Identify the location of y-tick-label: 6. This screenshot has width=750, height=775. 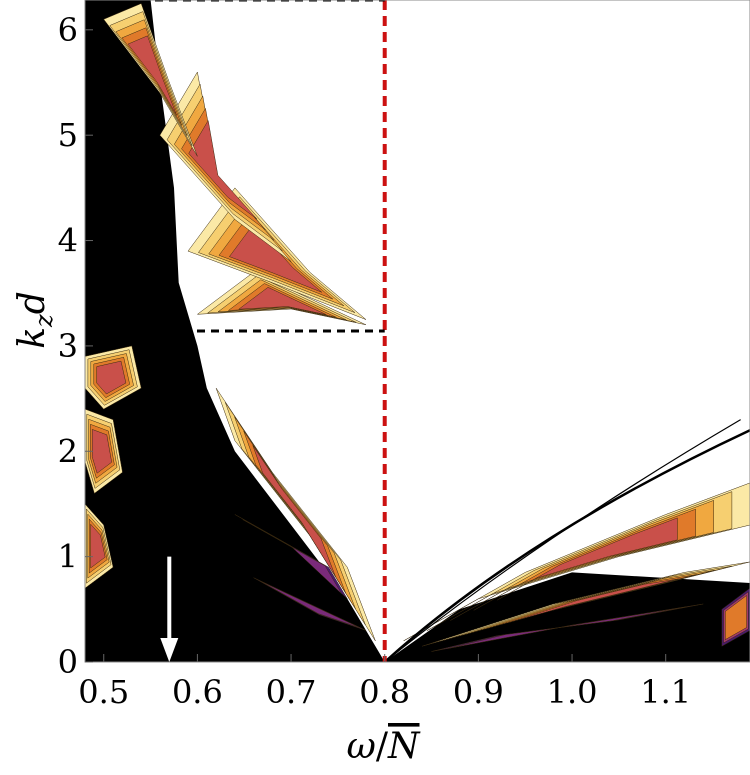
(68, 30).